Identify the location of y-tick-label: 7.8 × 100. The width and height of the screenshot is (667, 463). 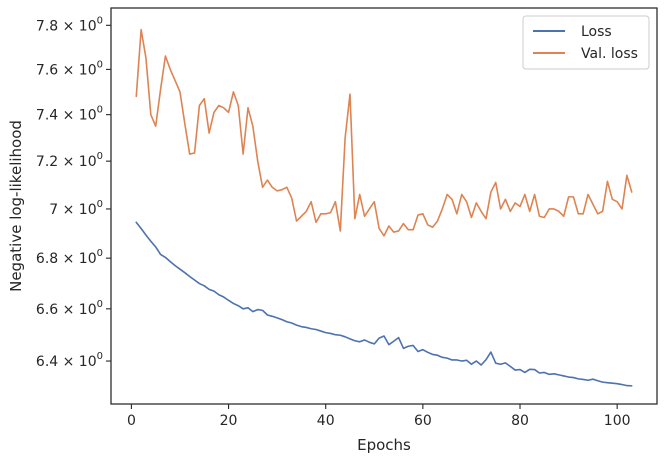
(69, 24).